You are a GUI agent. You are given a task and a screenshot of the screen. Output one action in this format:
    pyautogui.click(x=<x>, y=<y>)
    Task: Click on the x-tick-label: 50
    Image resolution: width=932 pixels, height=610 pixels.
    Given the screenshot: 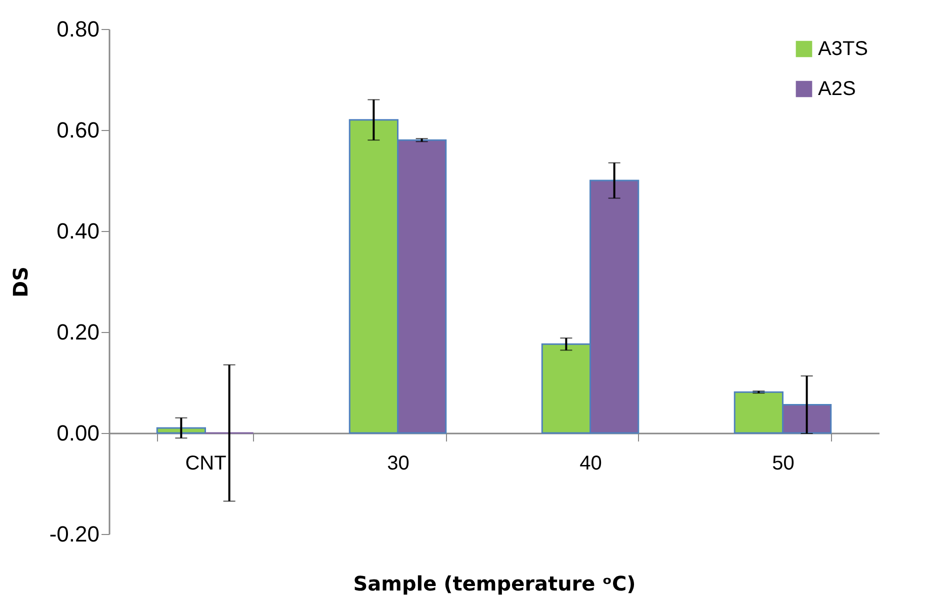 What is the action you would take?
    pyautogui.click(x=783, y=463)
    